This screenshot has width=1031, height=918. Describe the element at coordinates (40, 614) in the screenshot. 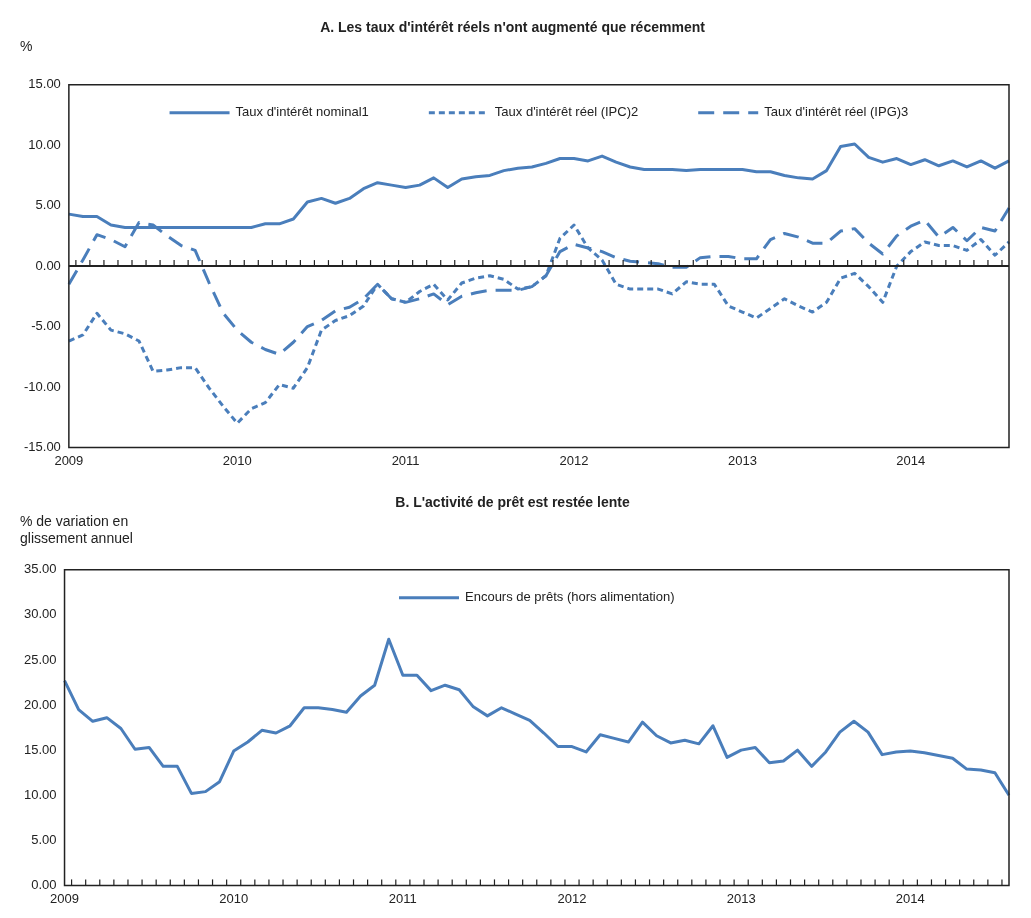

I see `y-tick-label: 30.00` at that location.